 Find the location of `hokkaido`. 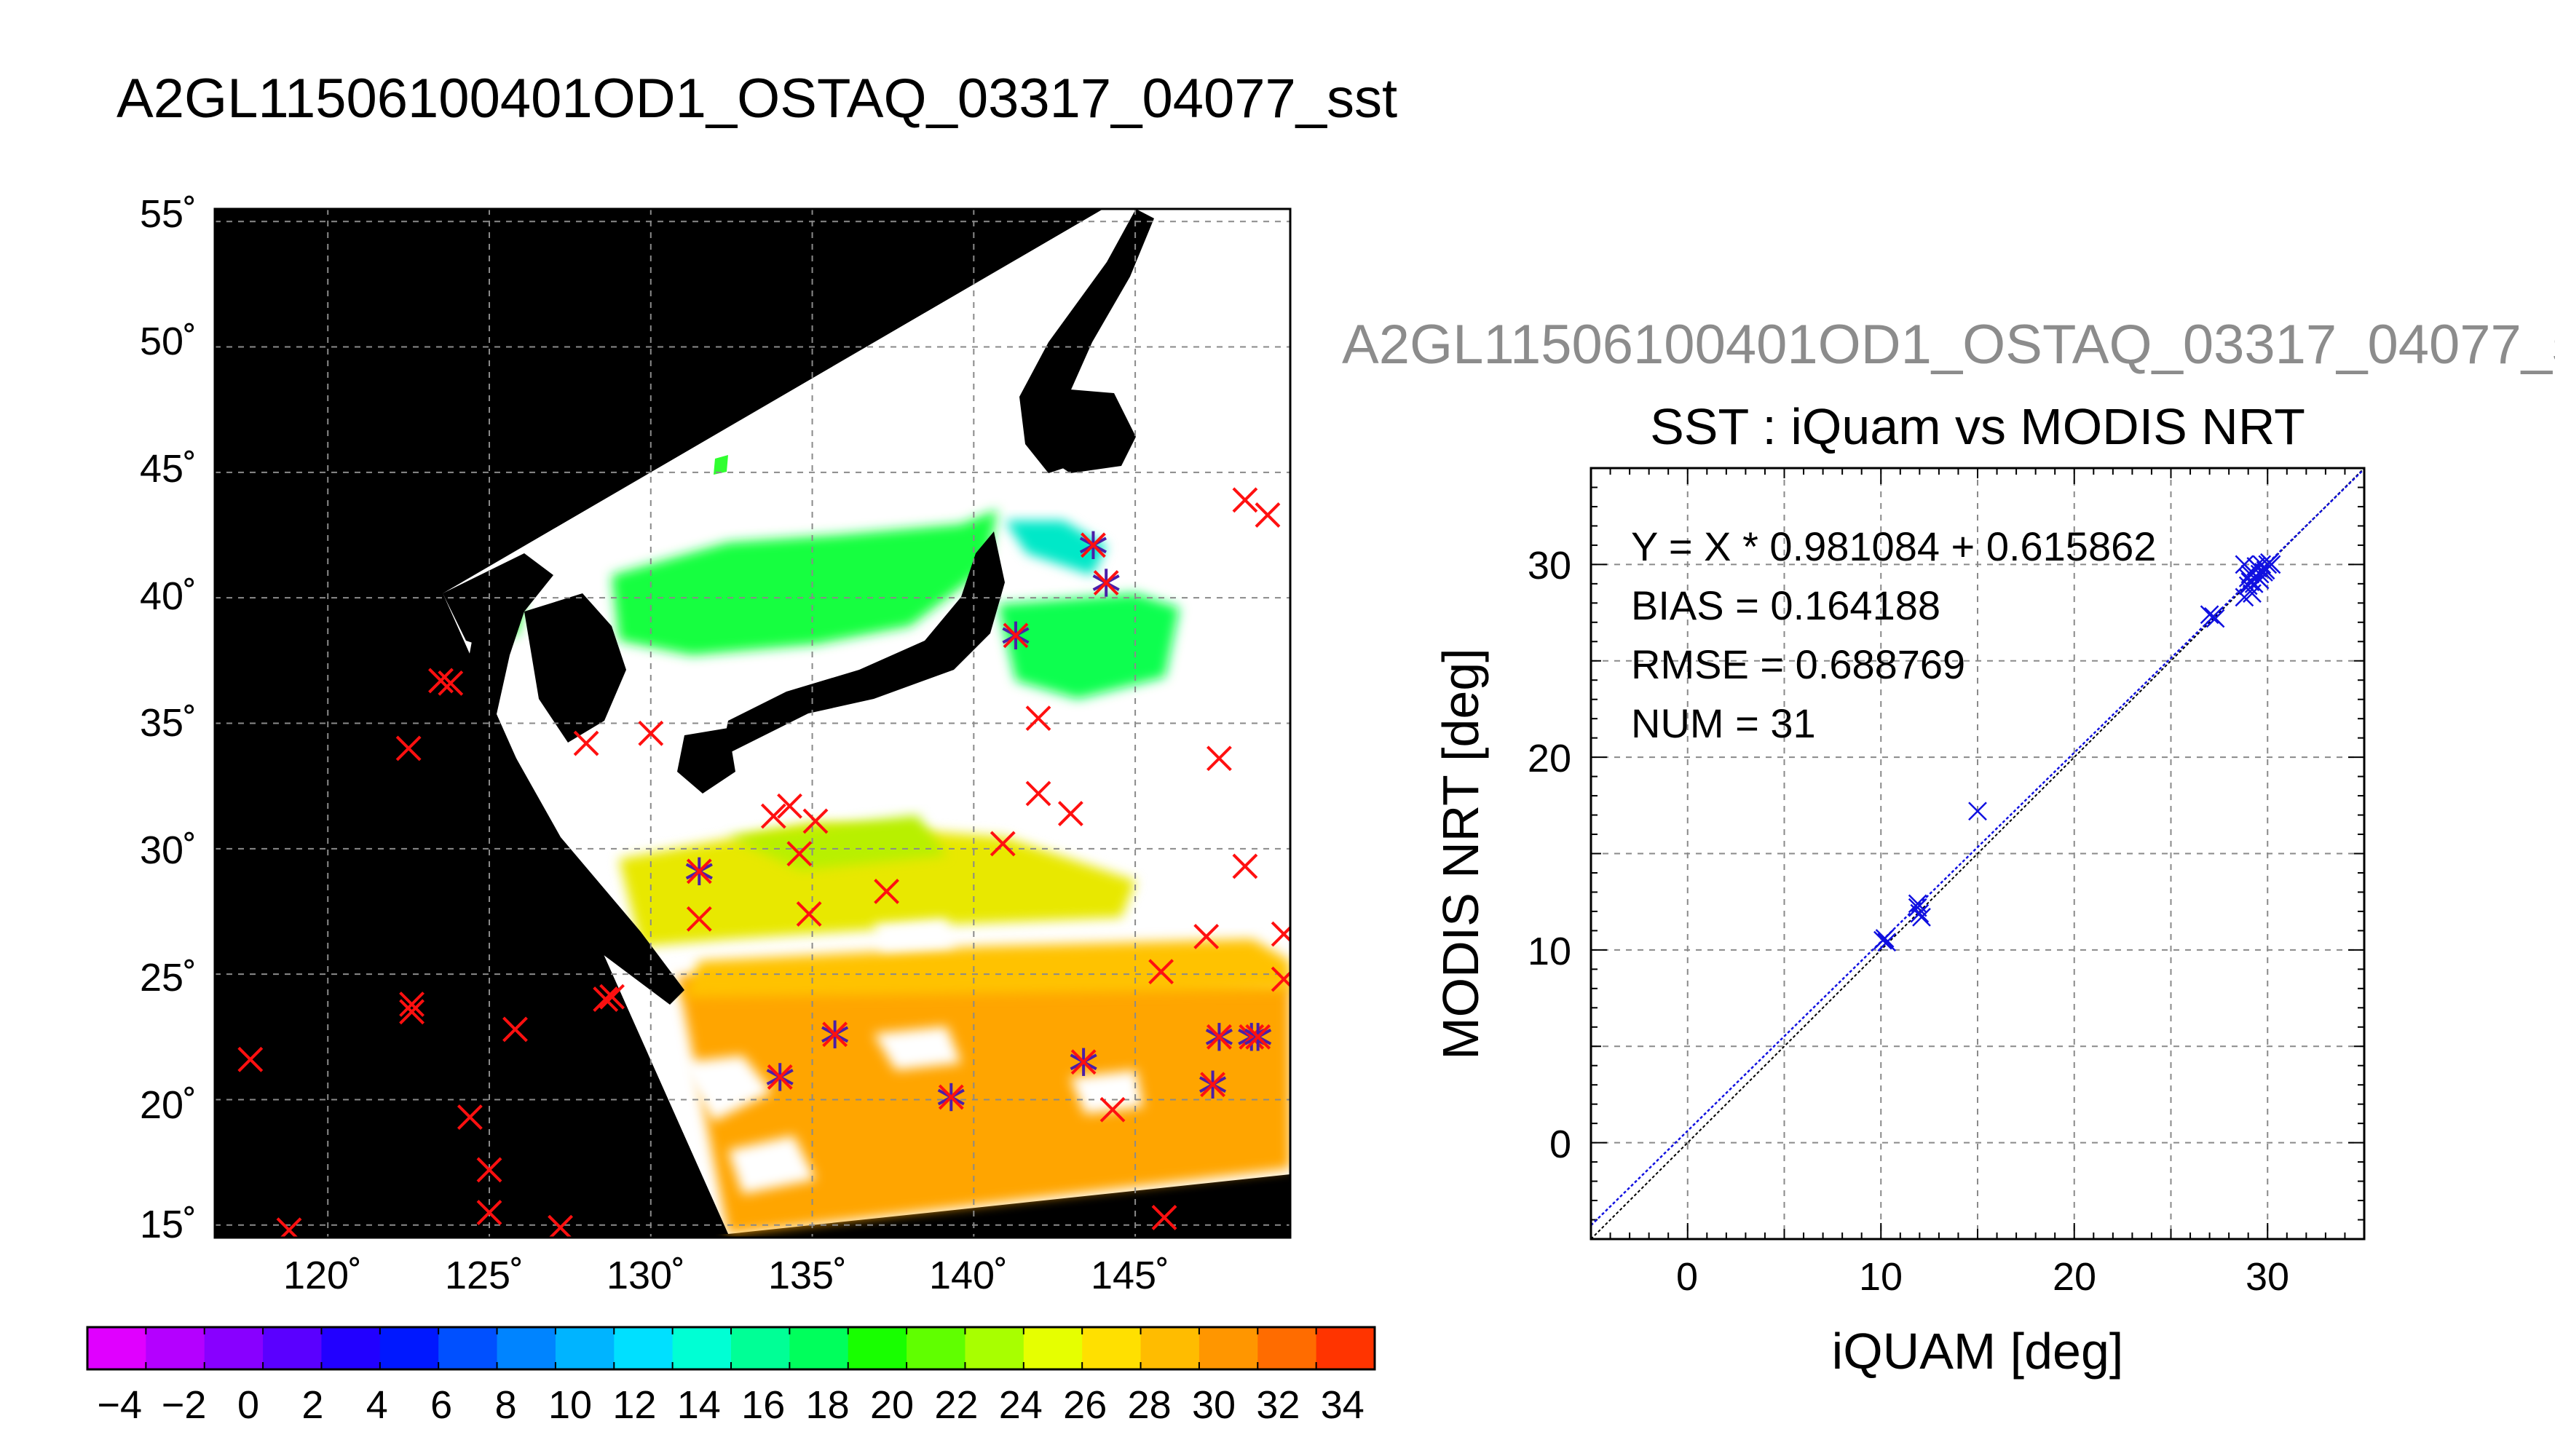

hokkaido is located at coordinates (1090, 431).